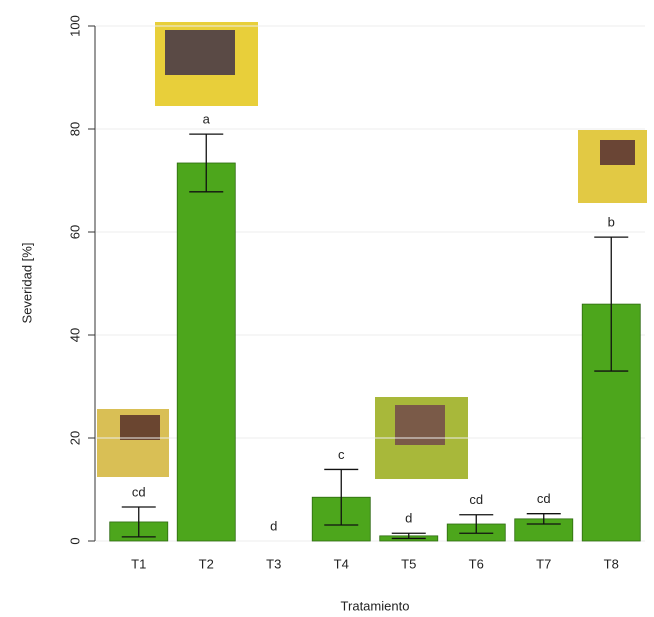  Describe the element at coordinates (207, 119) in the screenshot. I see `significance-letter: a` at that location.